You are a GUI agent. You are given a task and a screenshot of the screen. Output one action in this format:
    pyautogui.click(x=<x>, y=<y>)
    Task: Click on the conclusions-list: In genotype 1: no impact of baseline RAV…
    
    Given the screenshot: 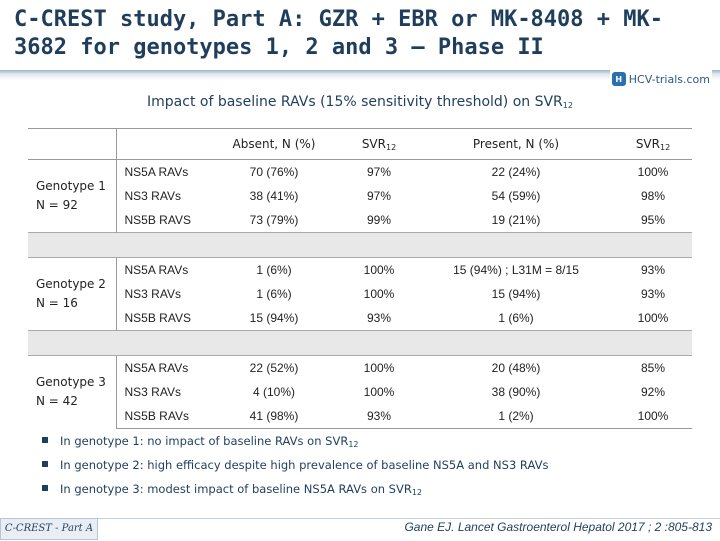 What is the action you would take?
    pyautogui.click(x=372, y=468)
    